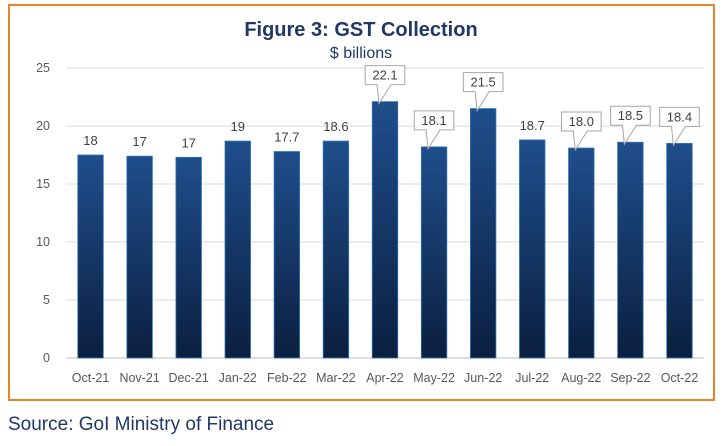  I want to click on chart-subtitle: $ billions, so click(361, 53).